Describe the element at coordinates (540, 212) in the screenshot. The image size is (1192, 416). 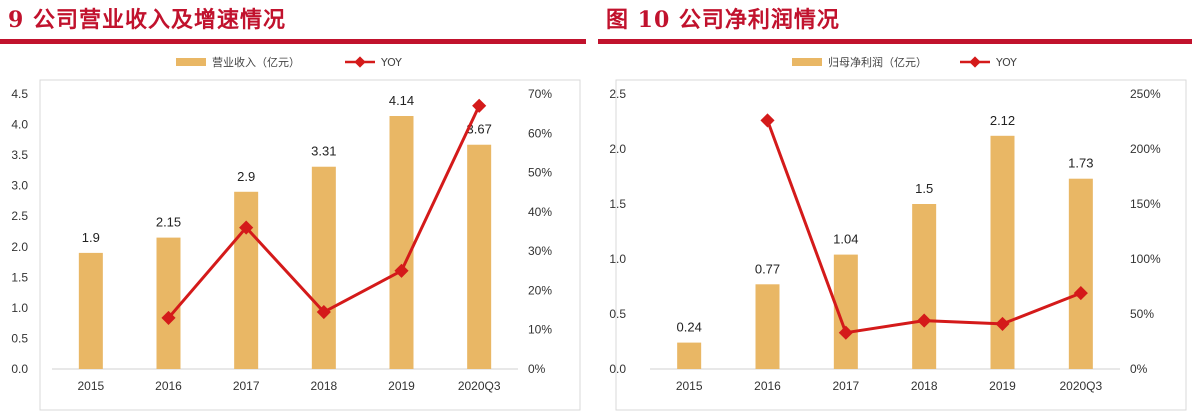
I see `y2-tick-label: 40%` at that location.